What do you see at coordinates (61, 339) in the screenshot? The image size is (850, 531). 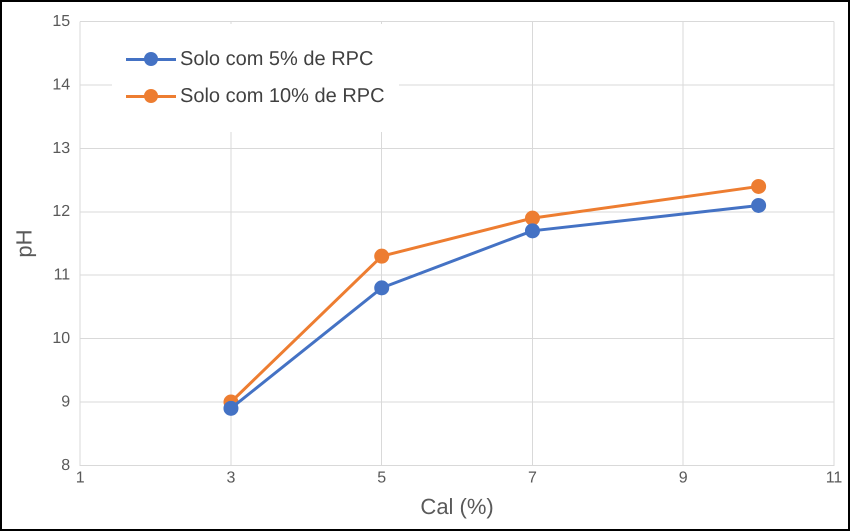 I see `y-tick-label: 10` at bounding box center [61, 339].